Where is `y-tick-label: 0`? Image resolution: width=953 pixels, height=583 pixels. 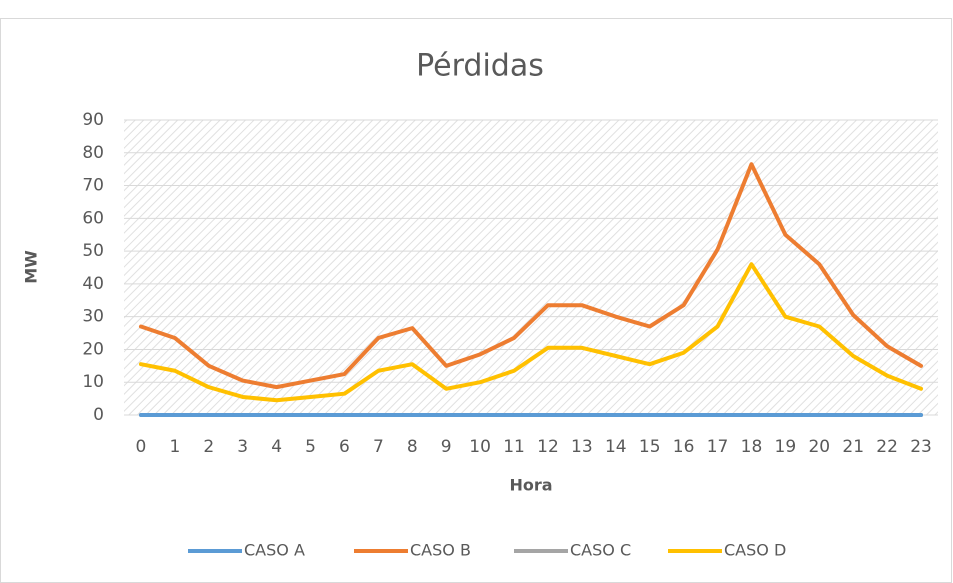
y-tick-label: 0 is located at coordinates (98, 415).